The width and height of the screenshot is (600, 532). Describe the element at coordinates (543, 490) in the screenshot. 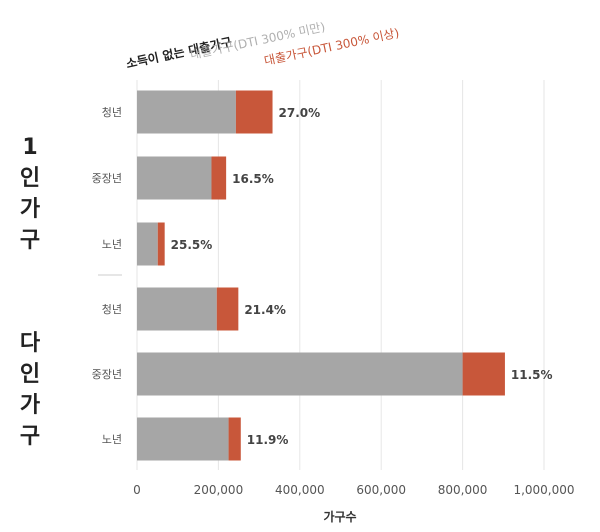

I see `x-tick-label-5: 1,000,000` at that location.